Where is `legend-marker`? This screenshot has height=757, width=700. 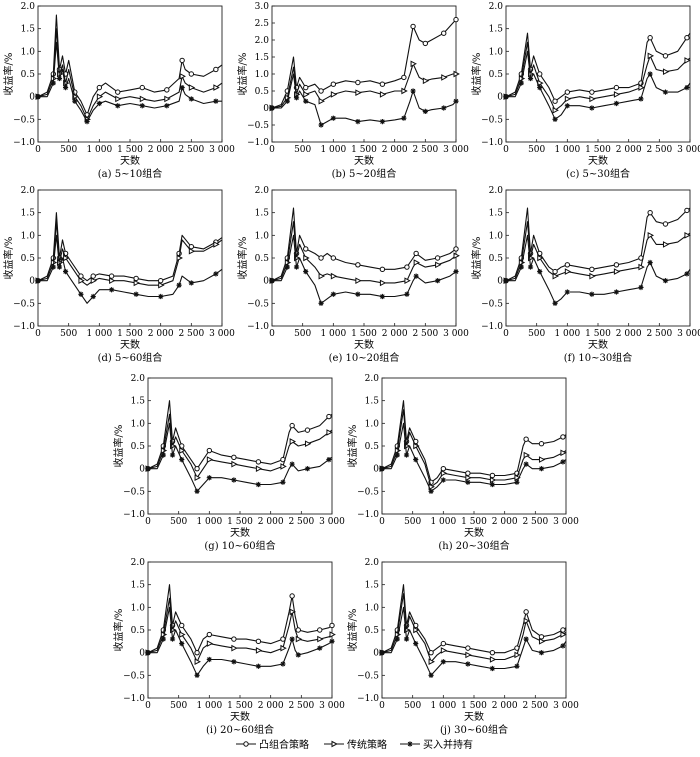
legend-marker is located at coordinates (410, 744).